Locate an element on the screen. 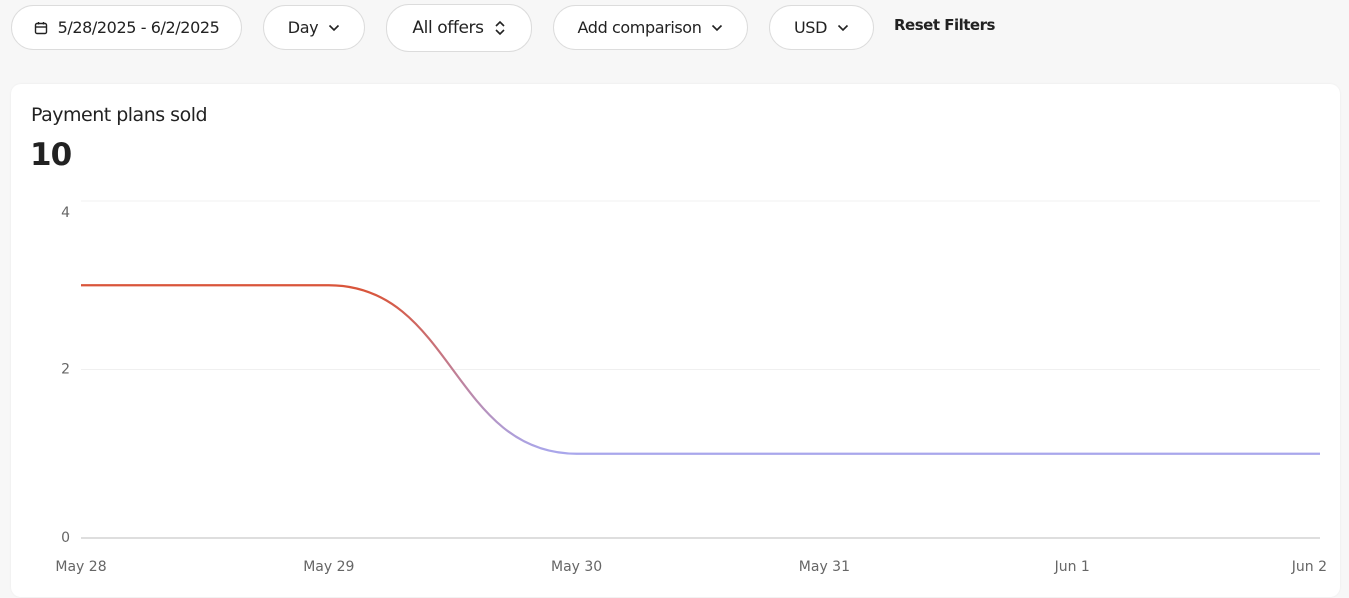  x-tick-label: May 29 is located at coordinates (328, 567).